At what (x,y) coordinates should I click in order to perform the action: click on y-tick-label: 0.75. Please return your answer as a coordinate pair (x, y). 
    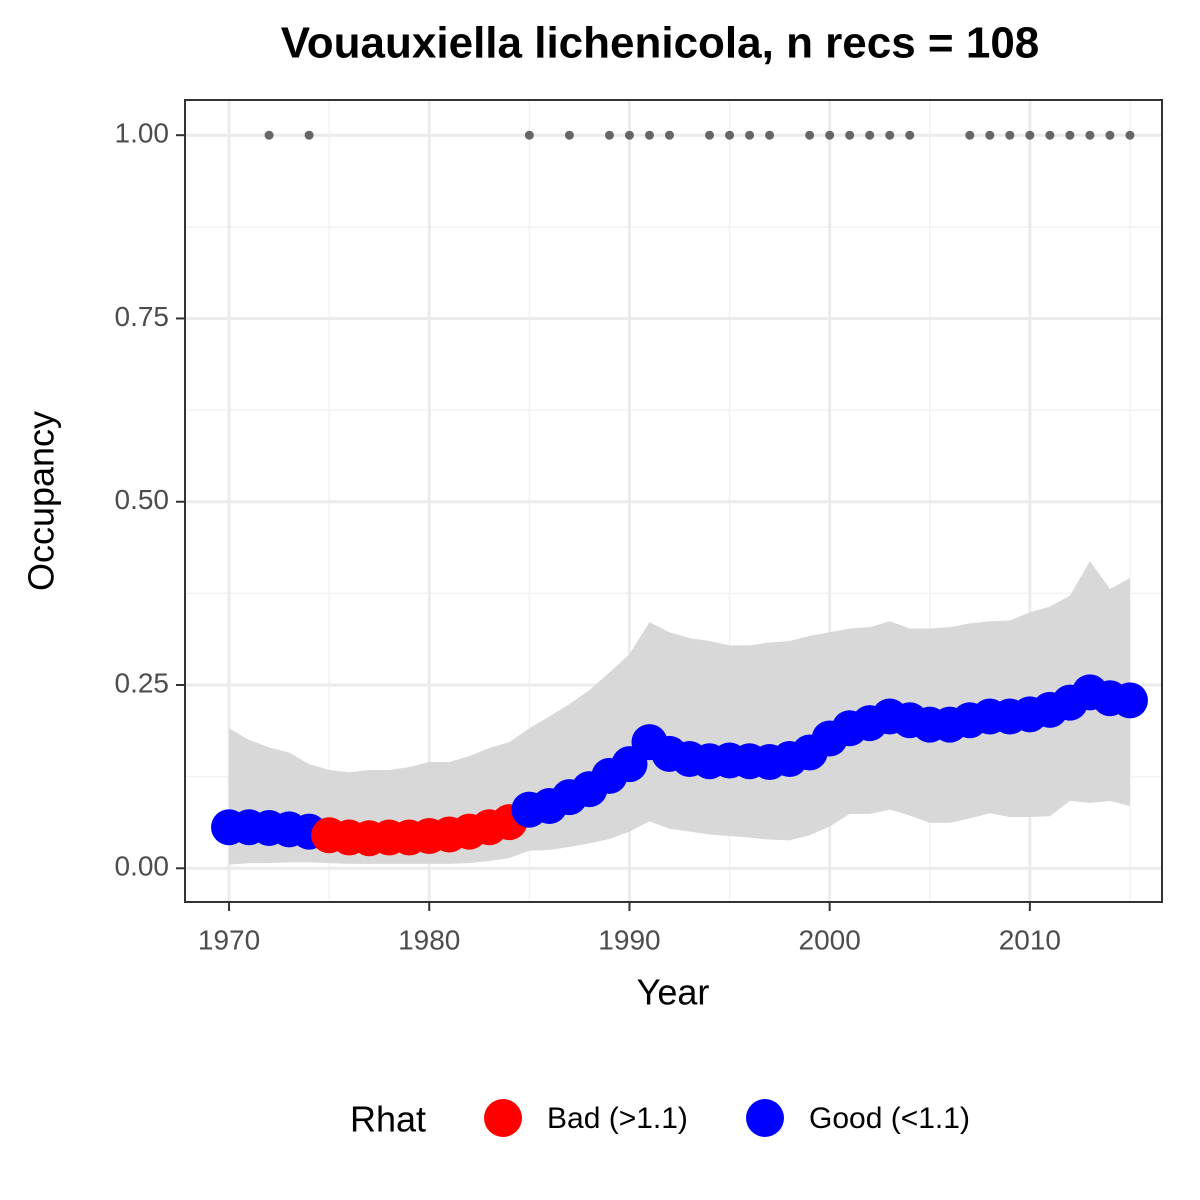
    Looking at the image, I should click on (142, 316).